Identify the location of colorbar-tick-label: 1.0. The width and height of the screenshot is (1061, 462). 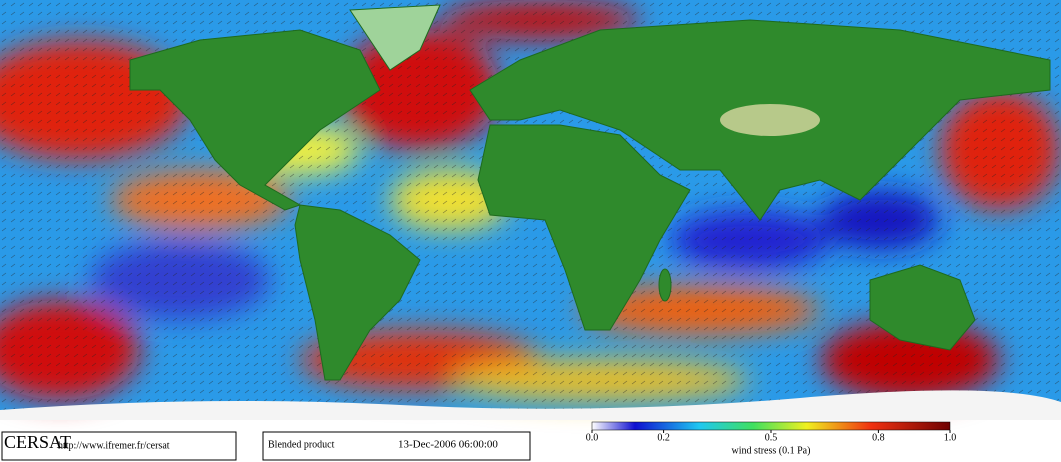
(950, 437).